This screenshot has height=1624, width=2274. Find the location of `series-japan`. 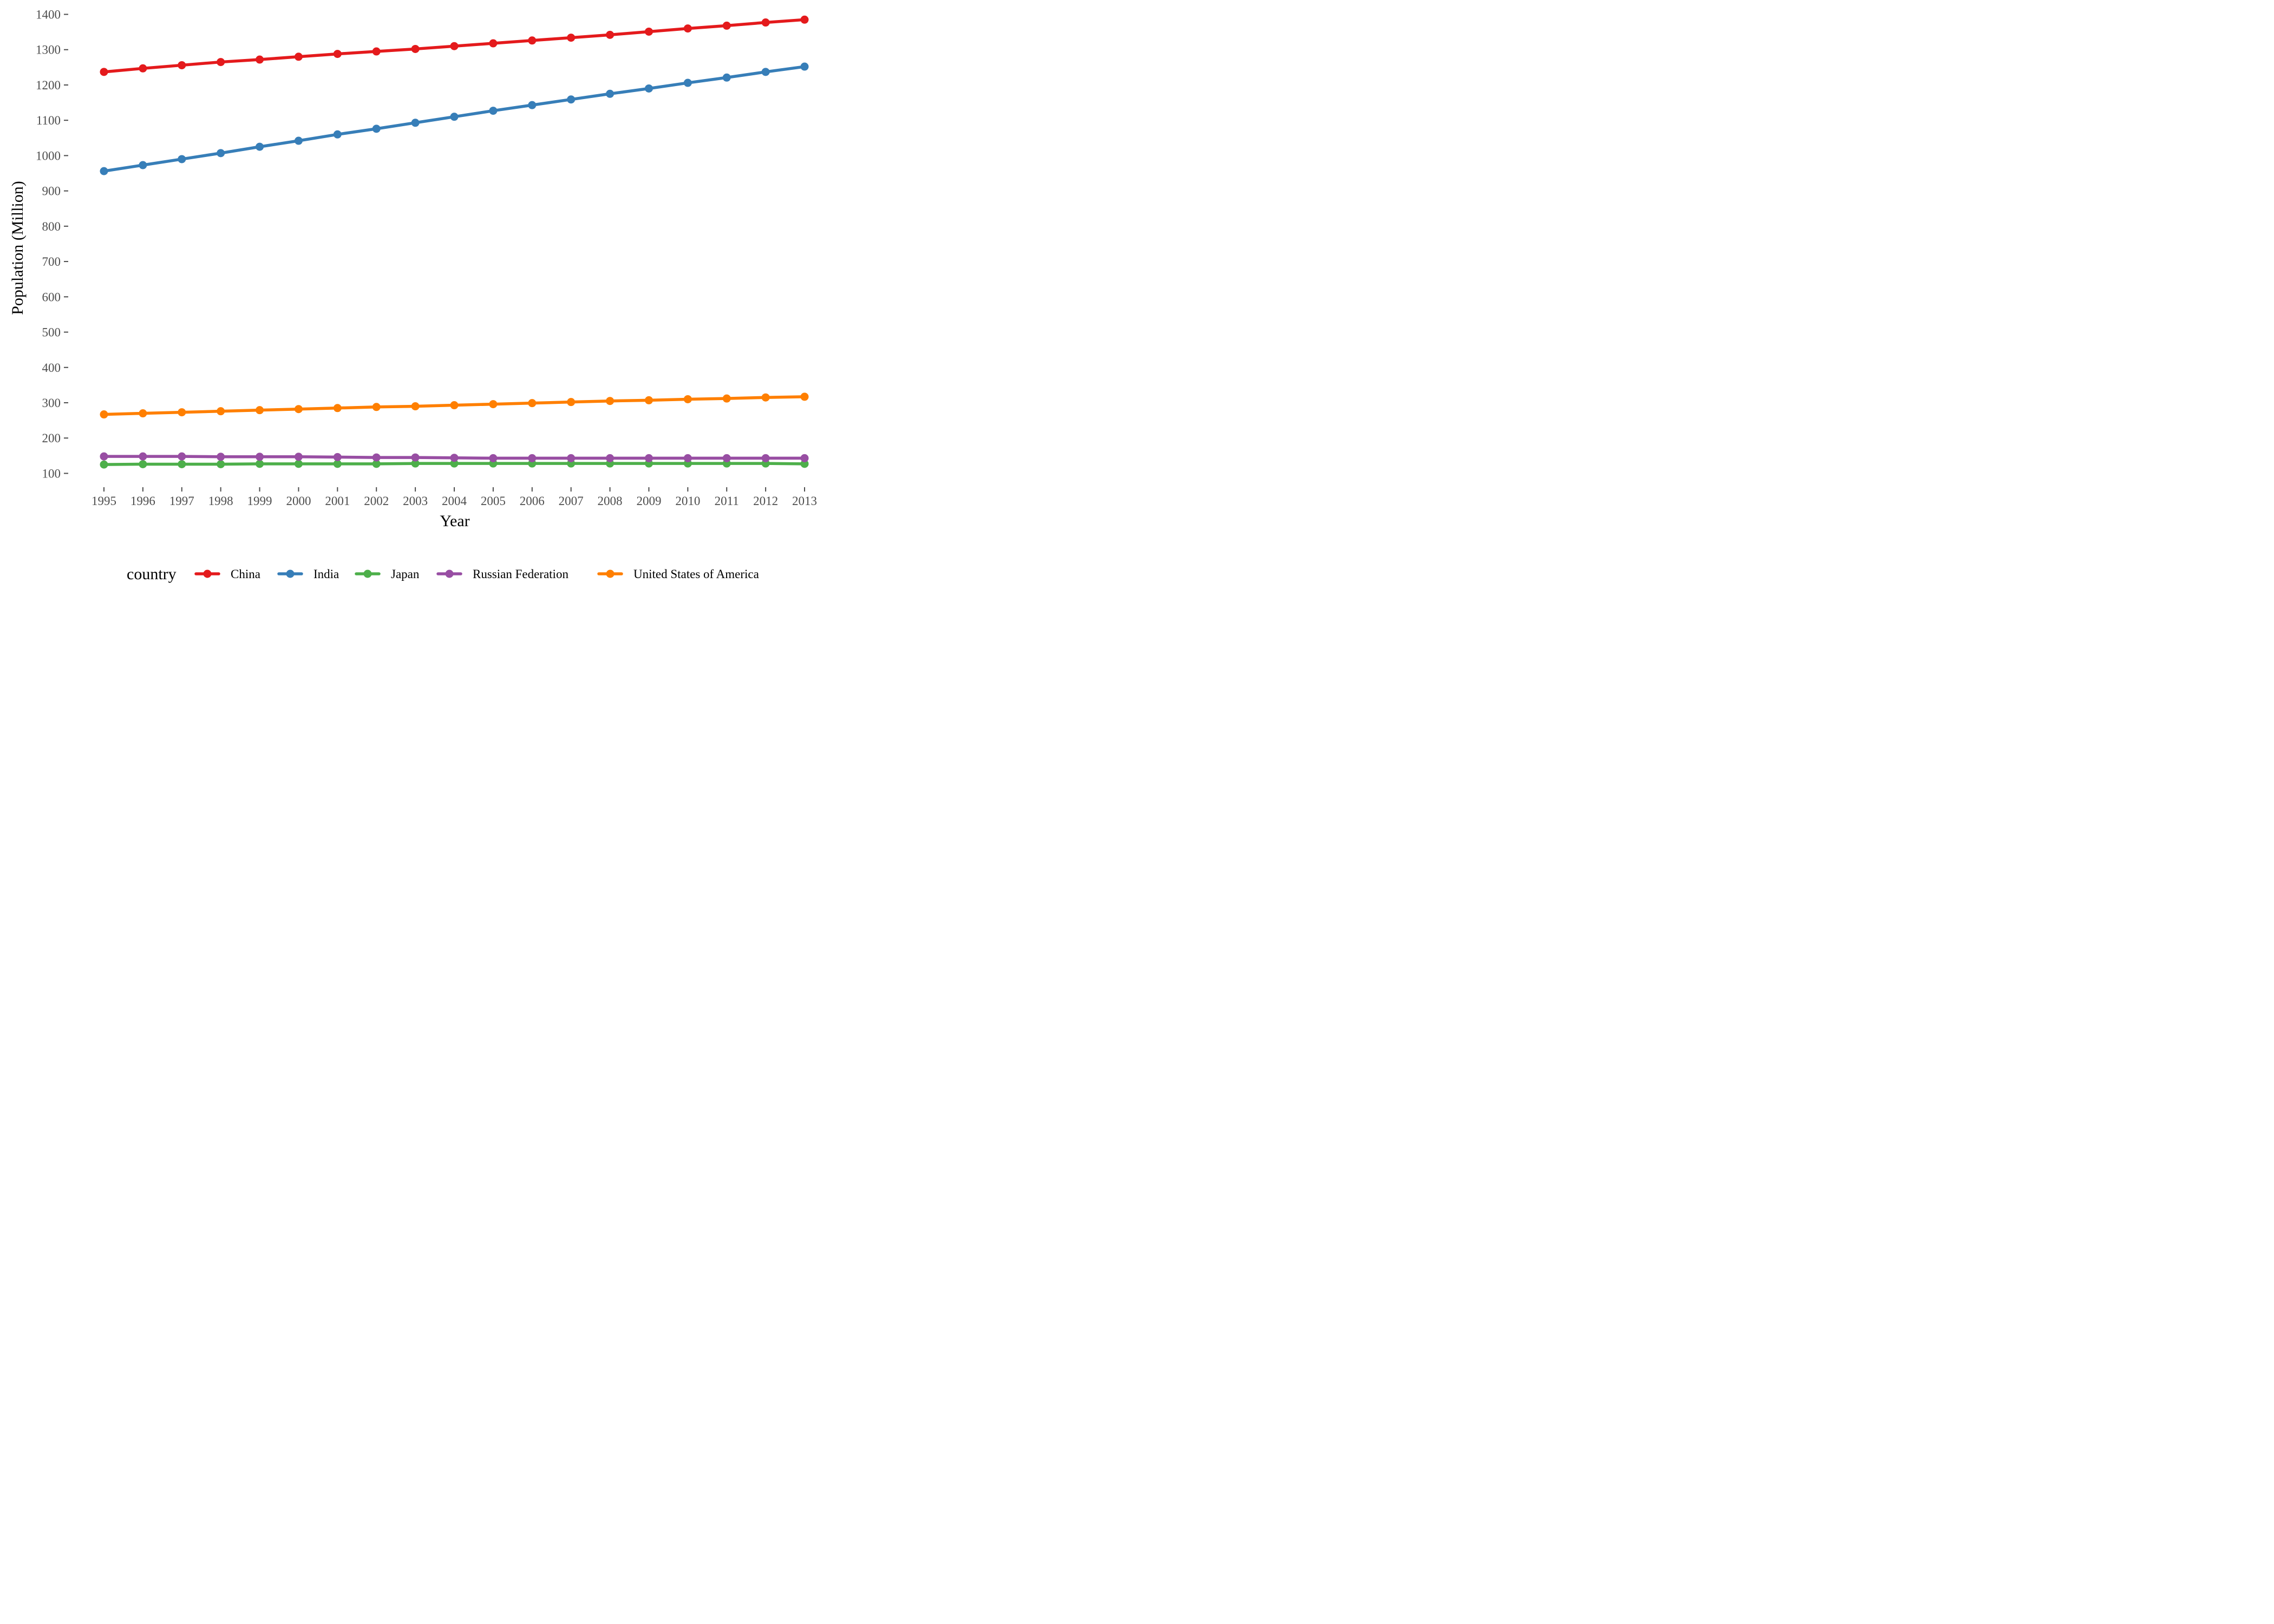

series-japan is located at coordinates (455, 464).